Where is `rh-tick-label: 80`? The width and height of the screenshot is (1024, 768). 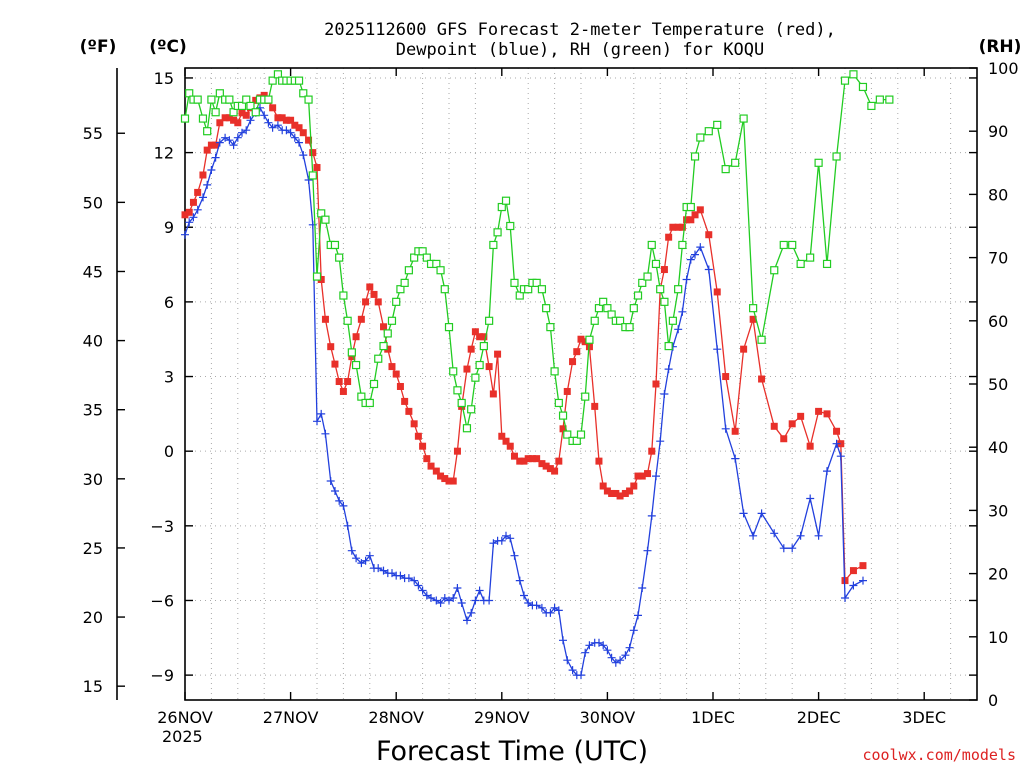
rh-tick-label: 80 is located at coordinates (998, 194).